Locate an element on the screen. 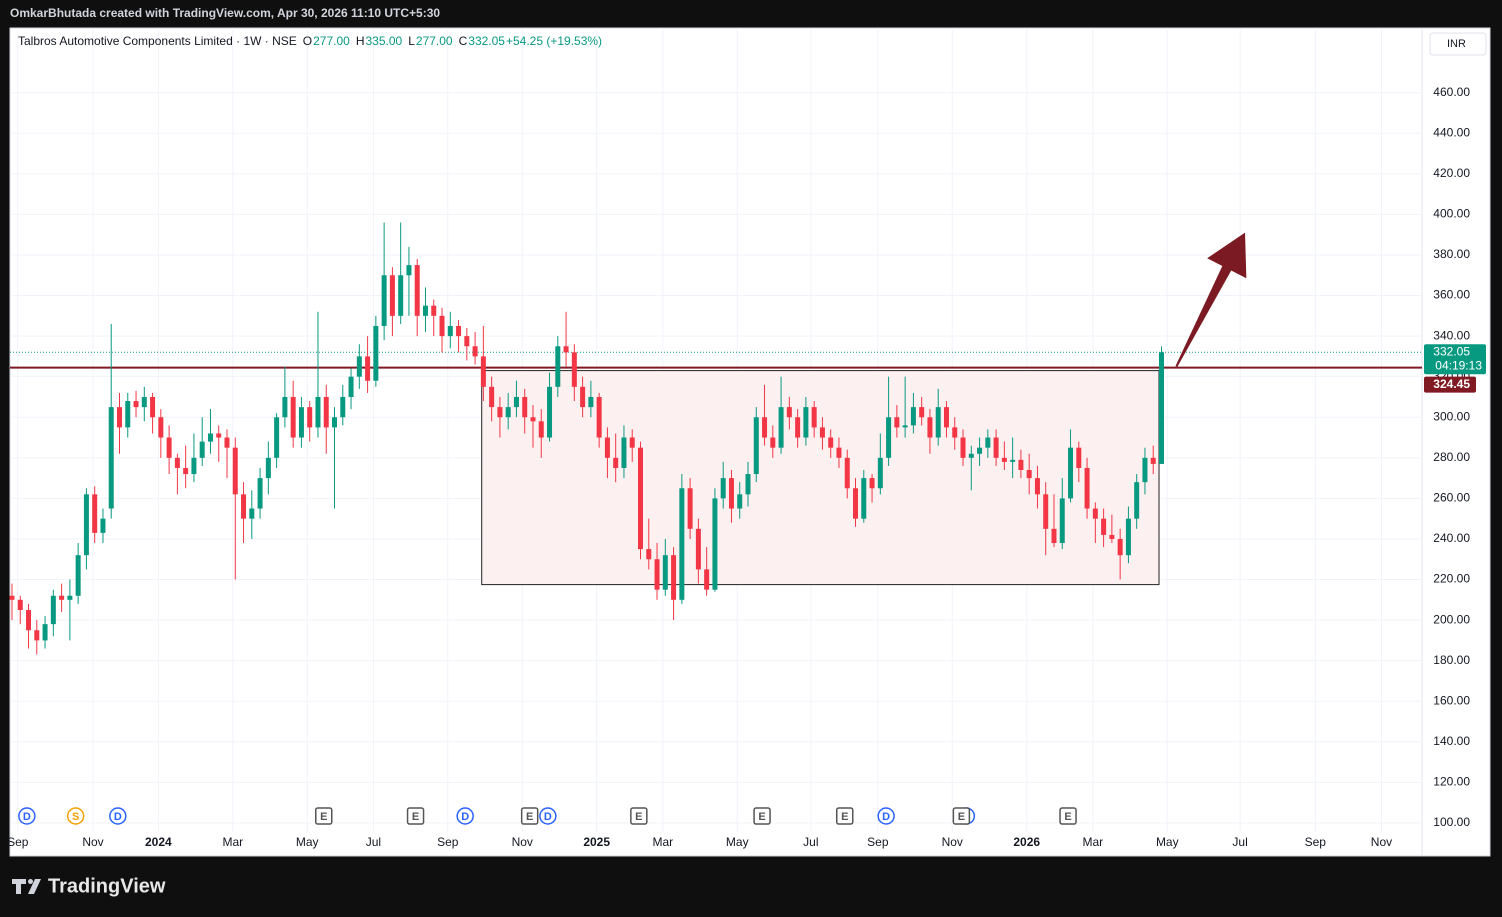  y-tick-label: 440.00 is located at coordinates (1451, 132).